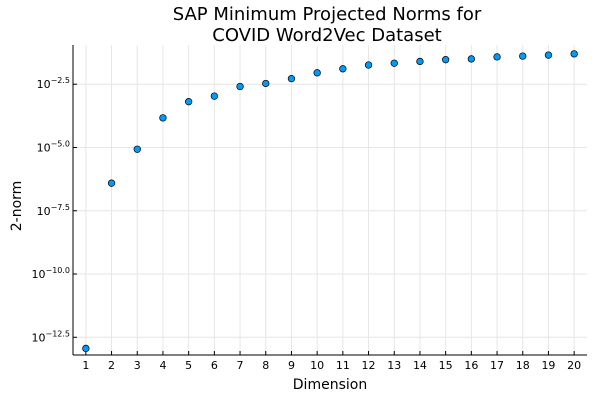 This screenshot has width=600, height=400. Describe the element at coordinates (330, 385) in the screenshot. I see `x-axis-label: Dimension` at that location.